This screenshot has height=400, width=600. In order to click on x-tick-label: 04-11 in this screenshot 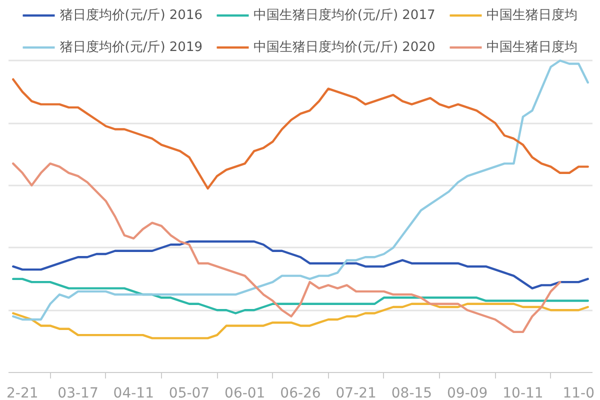, I will do `click(133, 393)`.